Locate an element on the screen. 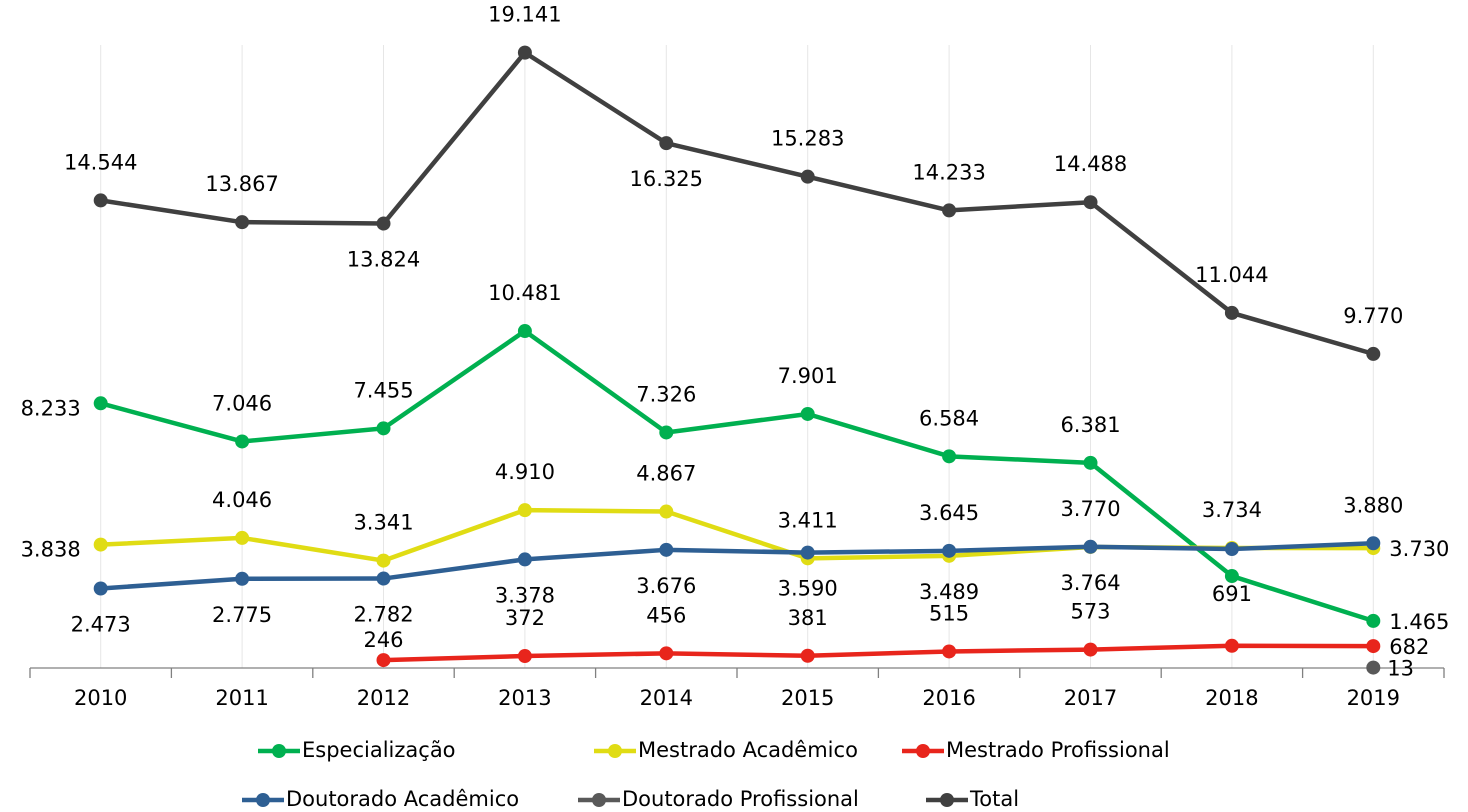 The height and width of the screenshot is (812, 1468). x-tick-label: 2012 is located at coordinates (383, 698).